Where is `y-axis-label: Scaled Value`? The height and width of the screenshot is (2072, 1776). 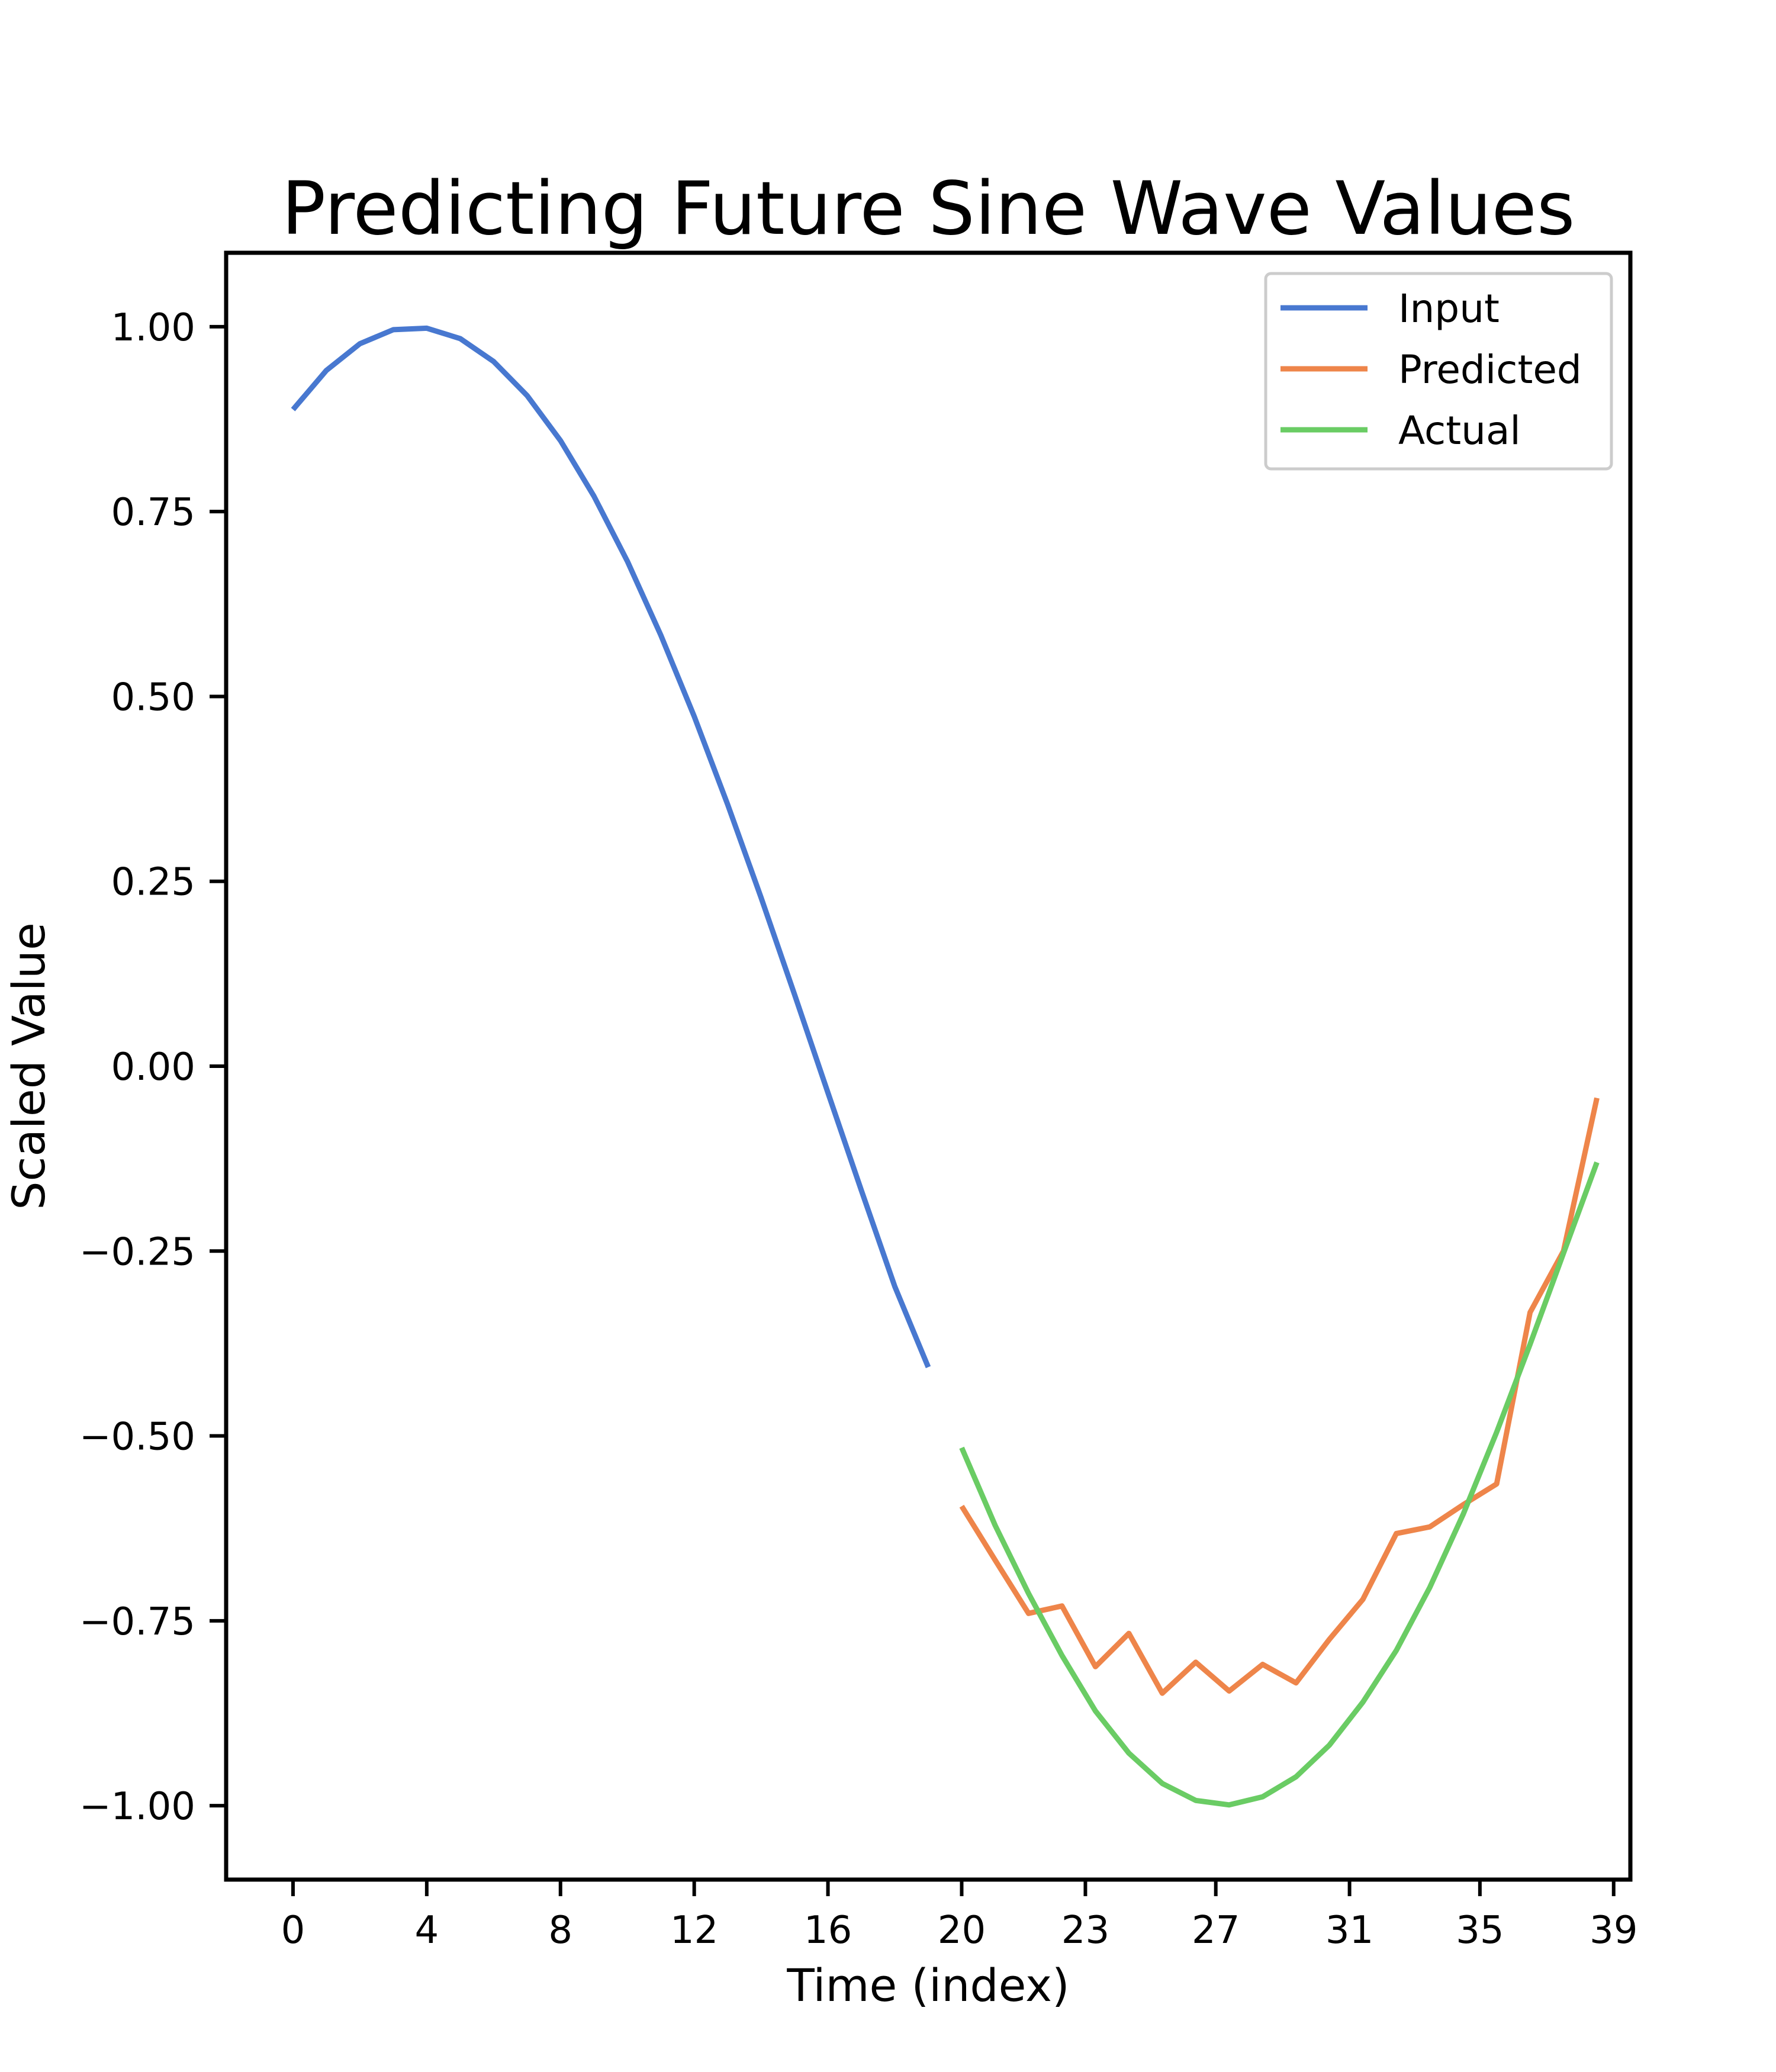 y-axis-label: Scaled Value is located at coordinates (28, 1066).